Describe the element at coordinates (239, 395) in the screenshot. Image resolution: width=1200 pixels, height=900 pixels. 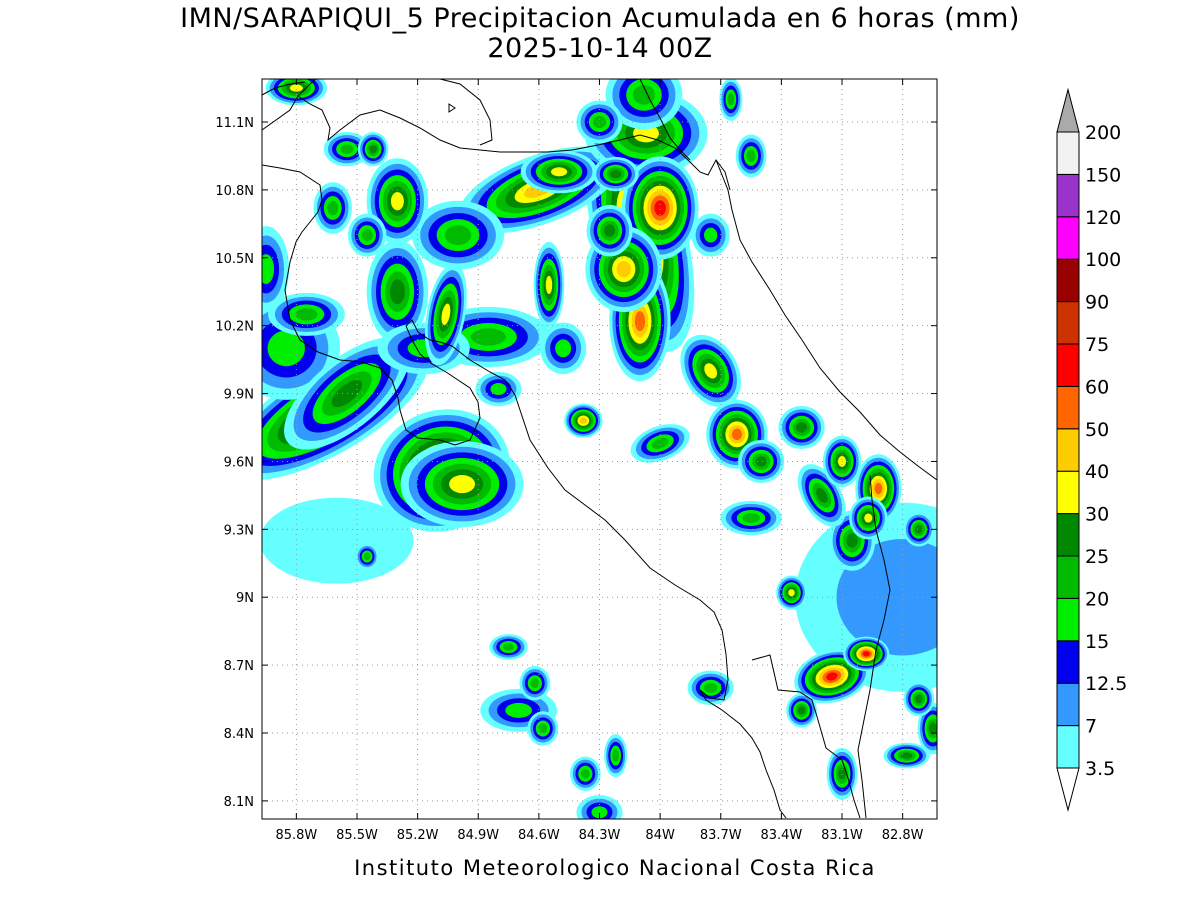
I see `y-tick-label: 9.9N` at that location.